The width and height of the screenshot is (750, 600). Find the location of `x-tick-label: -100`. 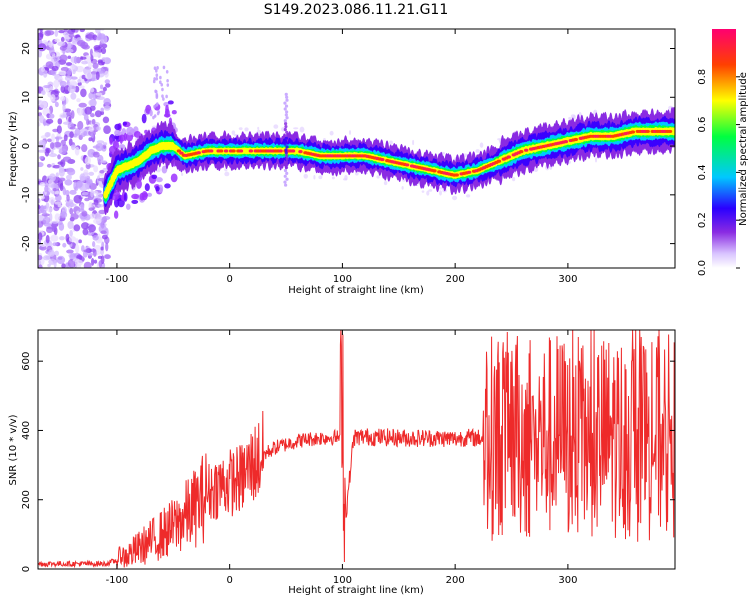

x-tick-label: -100 is located at coordinates (117, 279).